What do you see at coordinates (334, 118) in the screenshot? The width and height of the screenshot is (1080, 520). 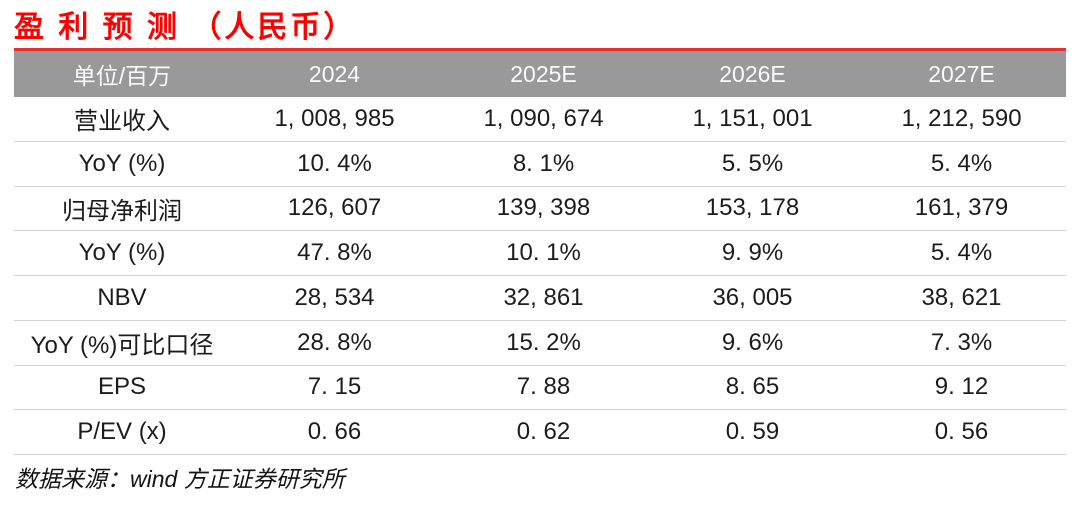 I see `cell-value: 1, 008, 985` at bounding box center [334, 118].